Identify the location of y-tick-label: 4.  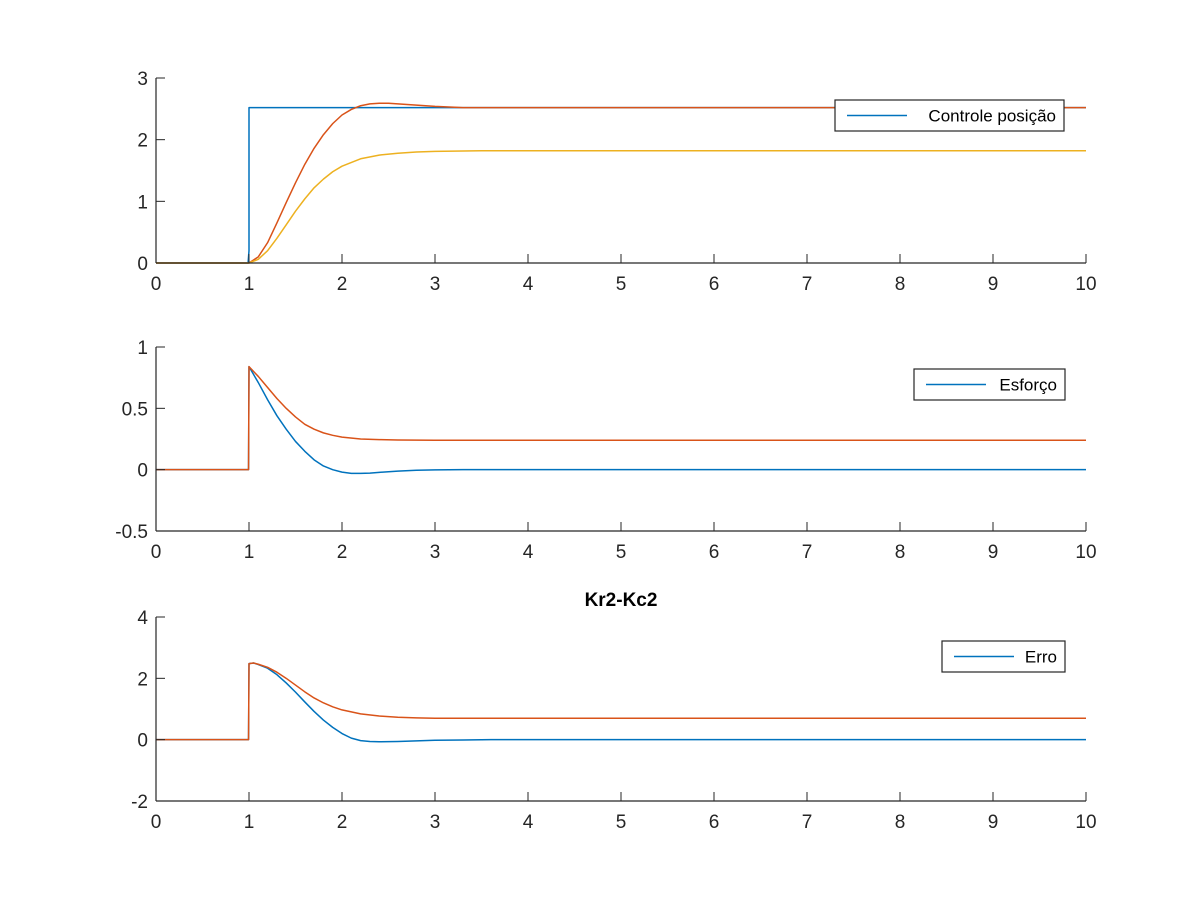
(142, 618).